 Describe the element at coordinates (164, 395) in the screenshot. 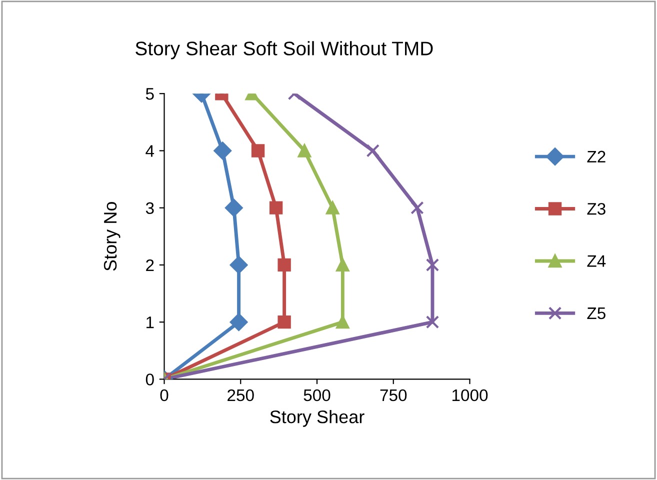

I see `x-tick-label: 0` at that location.